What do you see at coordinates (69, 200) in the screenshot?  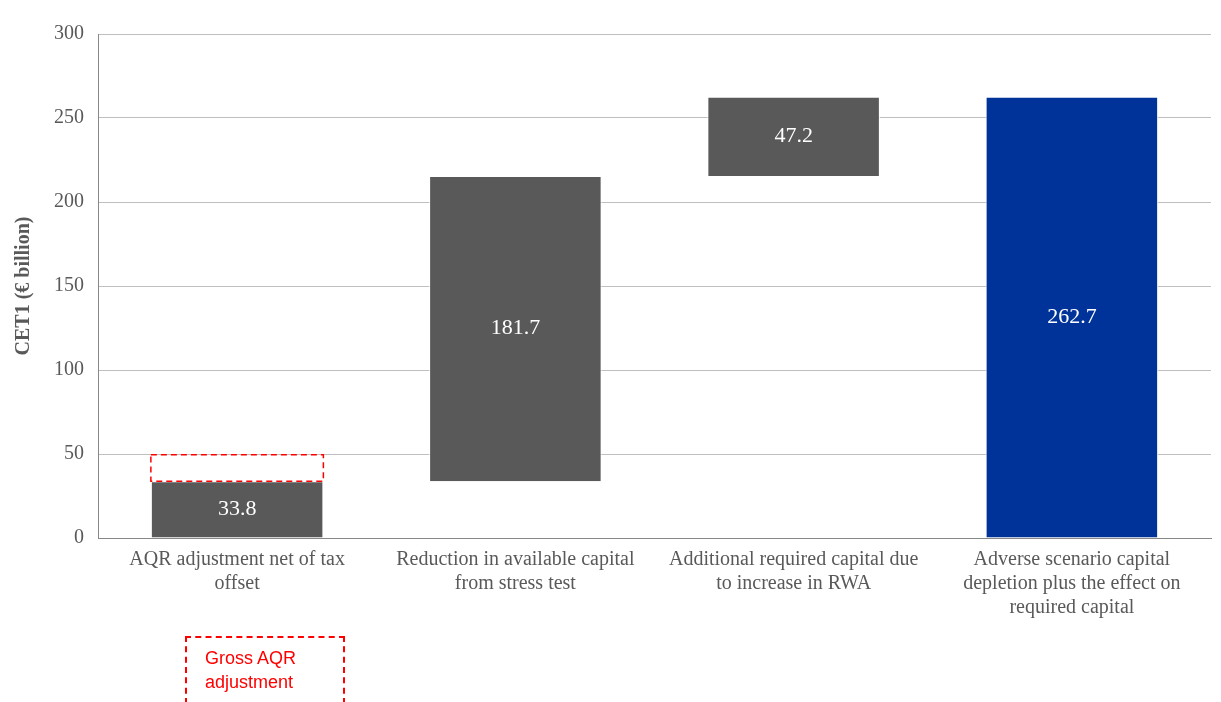 I see `y-tick-label: 200` at bounding box center [69, 200].